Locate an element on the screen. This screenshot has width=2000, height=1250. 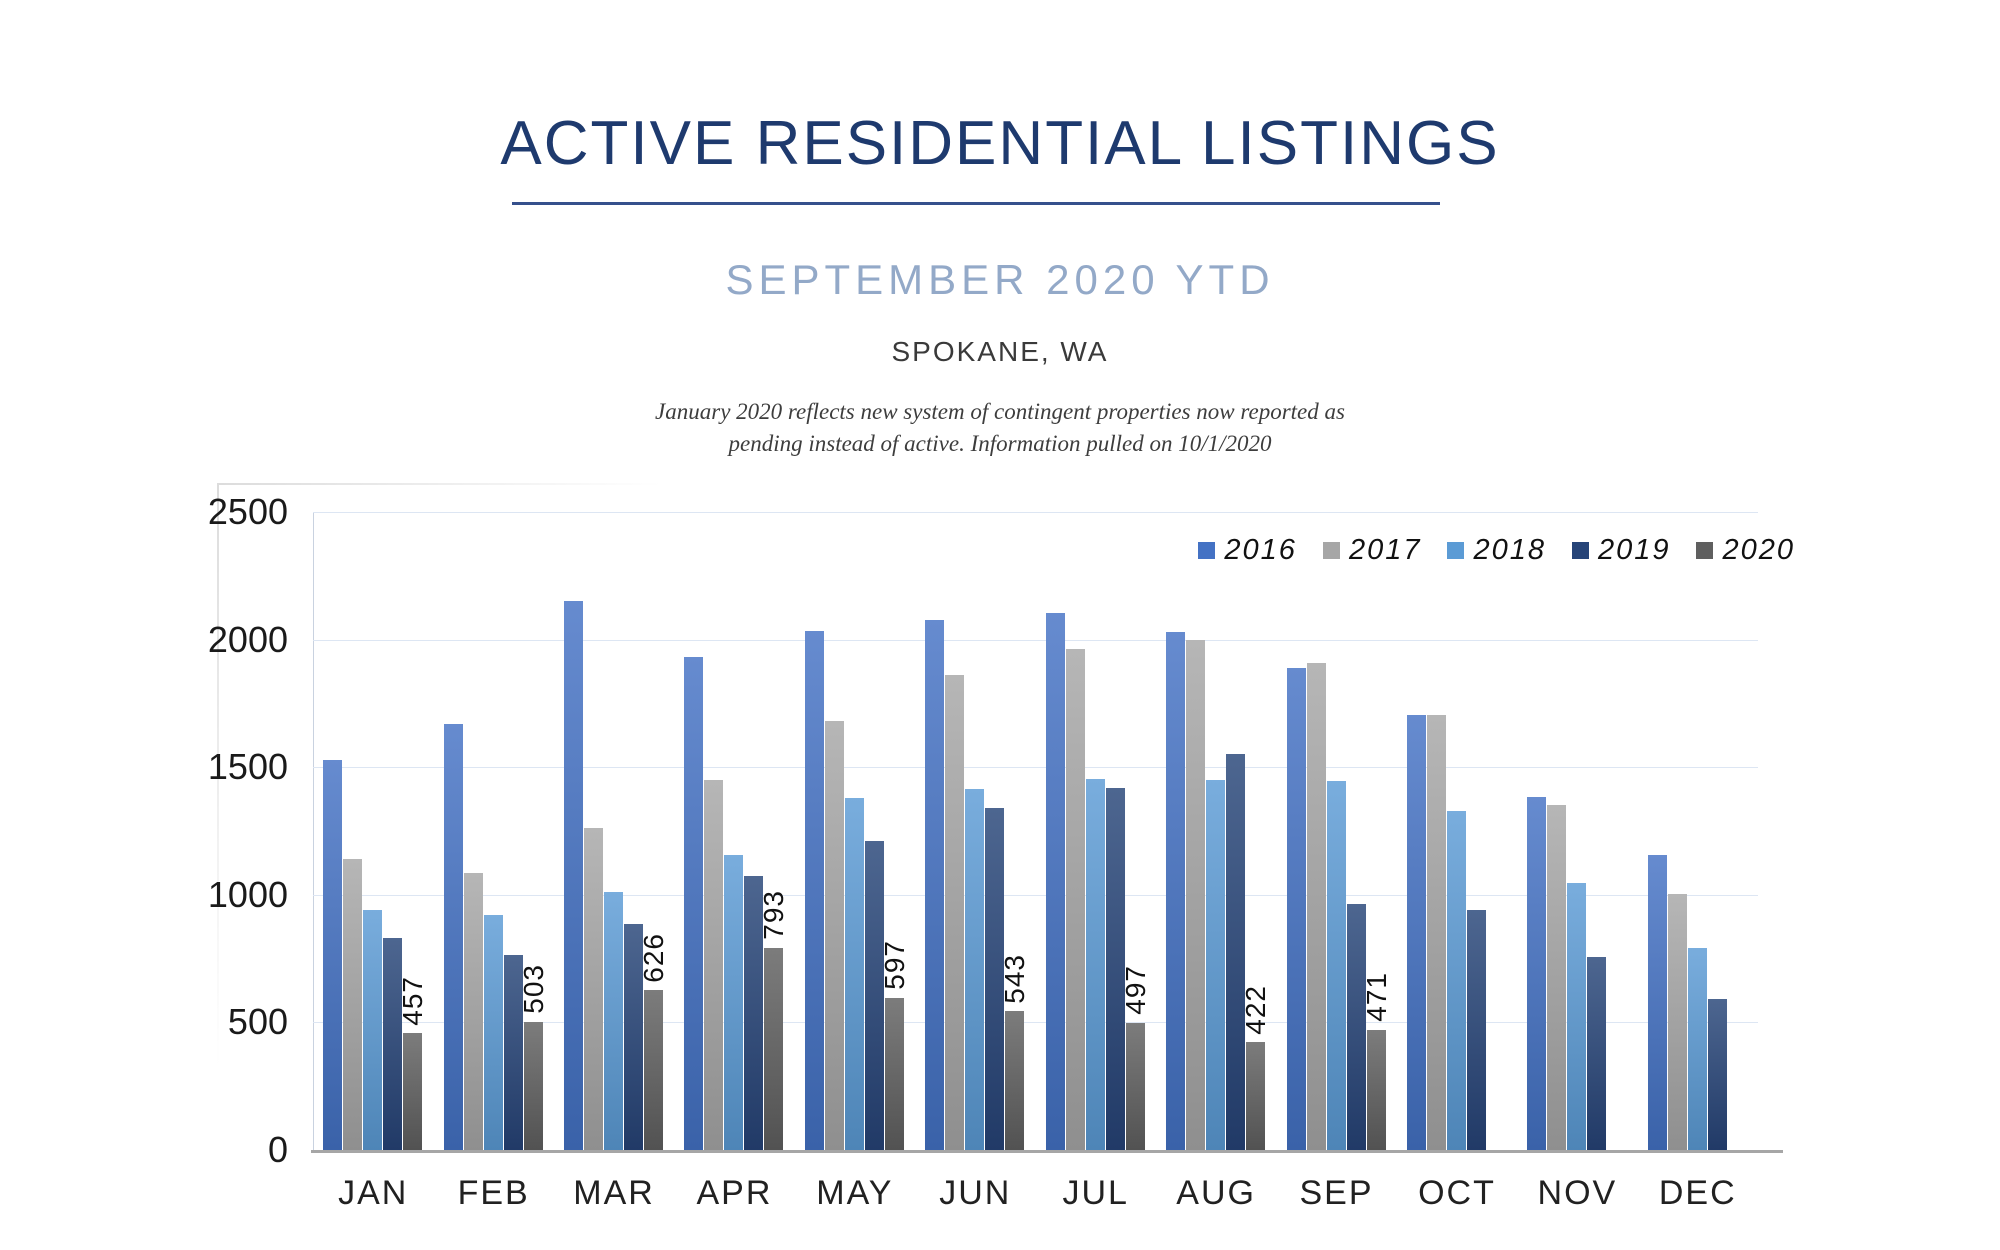
legend-swatch-2020 is located at coordinates (1705, 550).